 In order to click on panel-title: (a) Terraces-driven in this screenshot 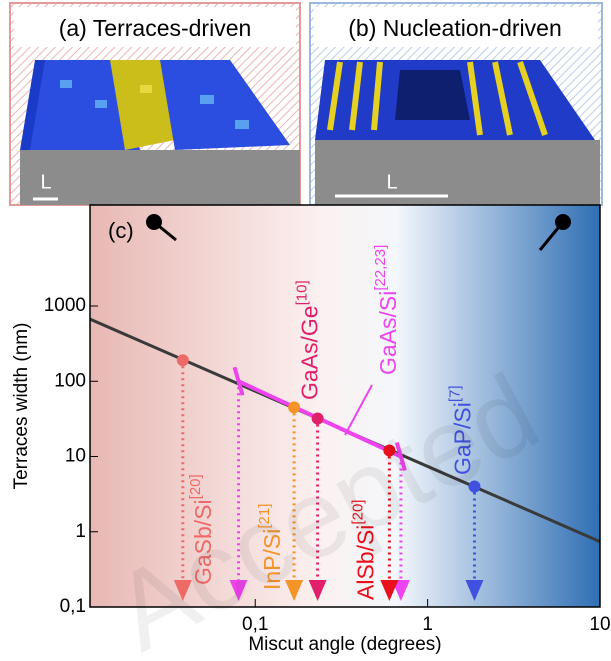, I will do `click(155, 28)`.